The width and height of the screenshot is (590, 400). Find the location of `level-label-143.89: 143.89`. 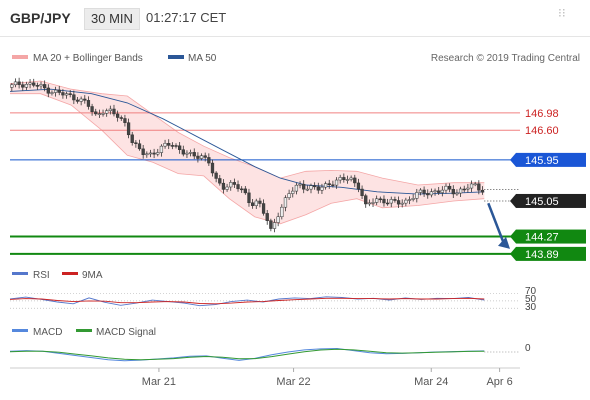

level-label-143.89: 143.89 is located at coordinates (542, 255).